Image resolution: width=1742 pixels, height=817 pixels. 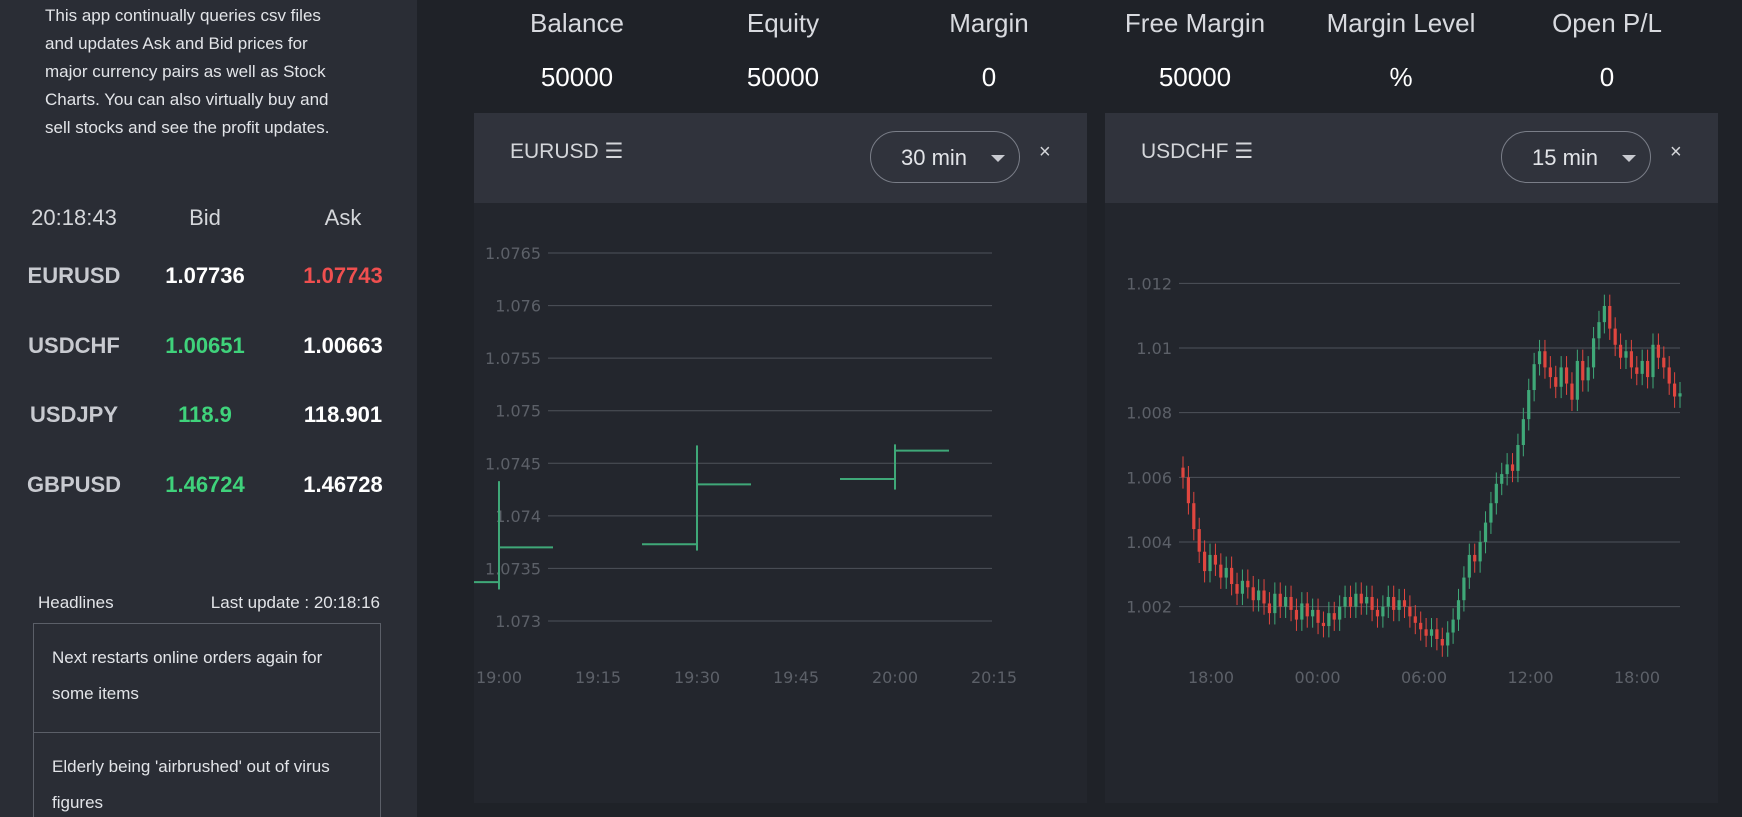 I want to click on ask-value: 1.46728, so click(x=343, y=484).